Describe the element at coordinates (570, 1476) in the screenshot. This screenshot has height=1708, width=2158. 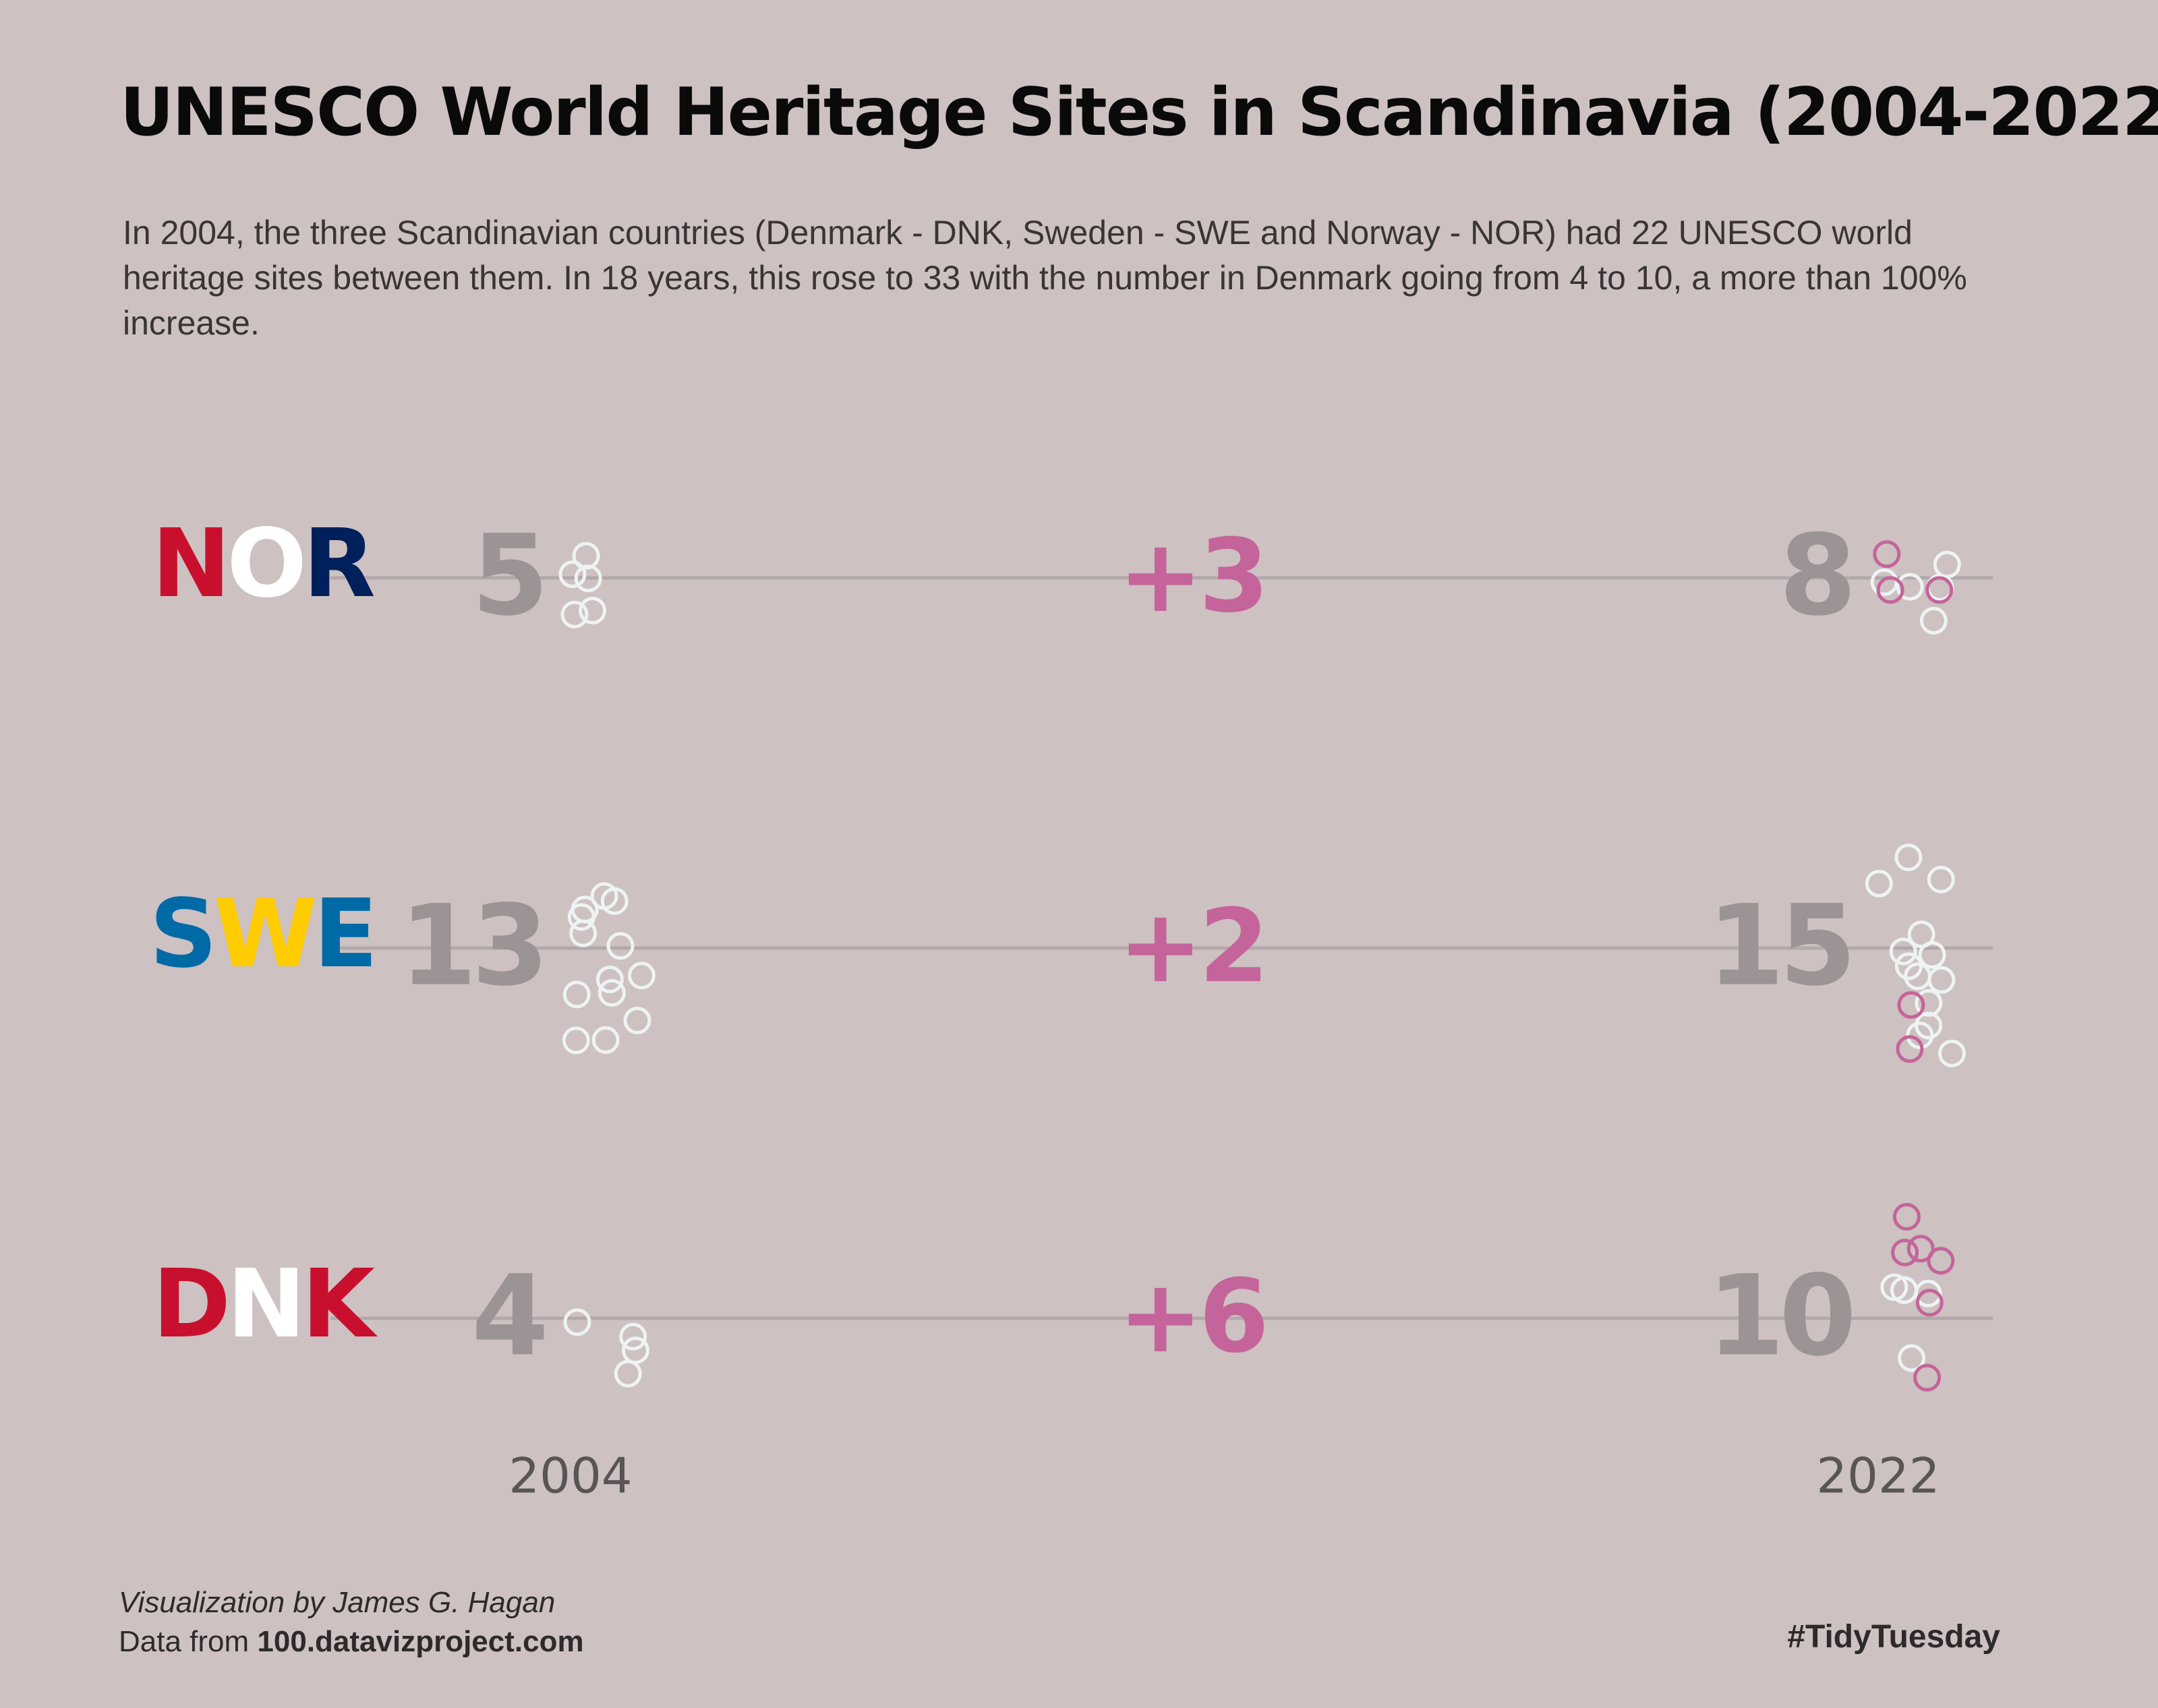
I see `year-label: 2004` at that location.